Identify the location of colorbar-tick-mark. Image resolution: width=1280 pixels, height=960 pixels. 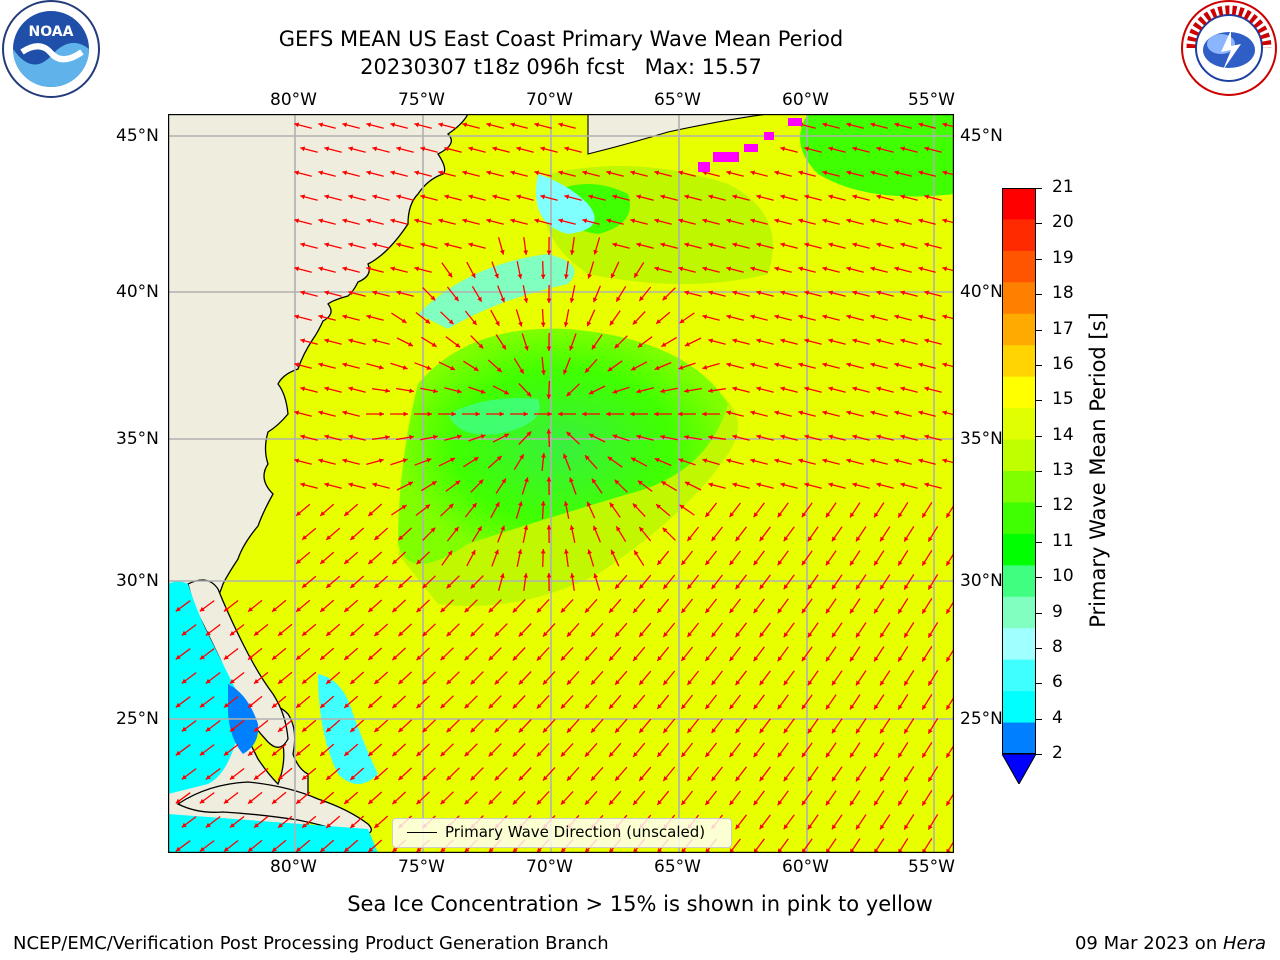
(1039, 436).